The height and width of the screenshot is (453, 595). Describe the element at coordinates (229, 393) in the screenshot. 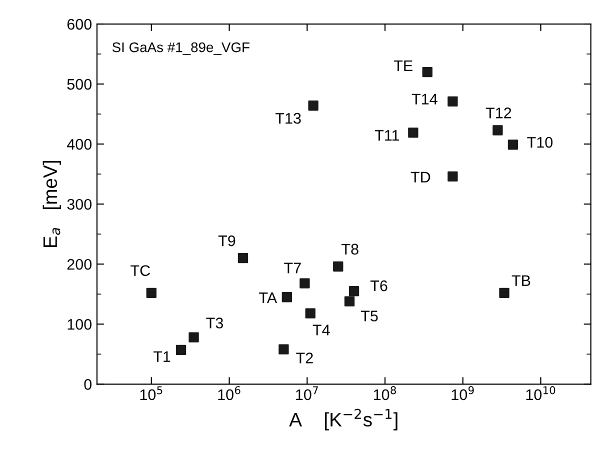

I see `x-tick-label: 10$^{6}$` at that location.